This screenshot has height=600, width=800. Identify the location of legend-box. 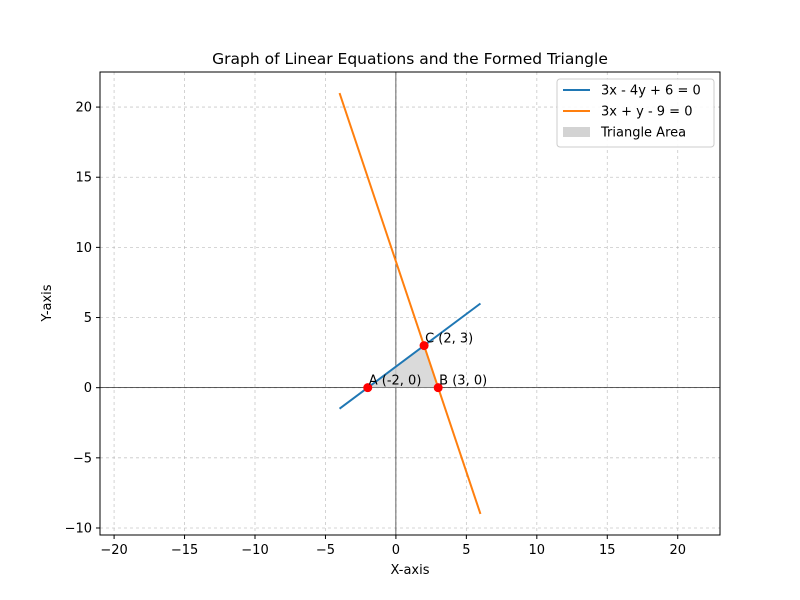
(635, 113).